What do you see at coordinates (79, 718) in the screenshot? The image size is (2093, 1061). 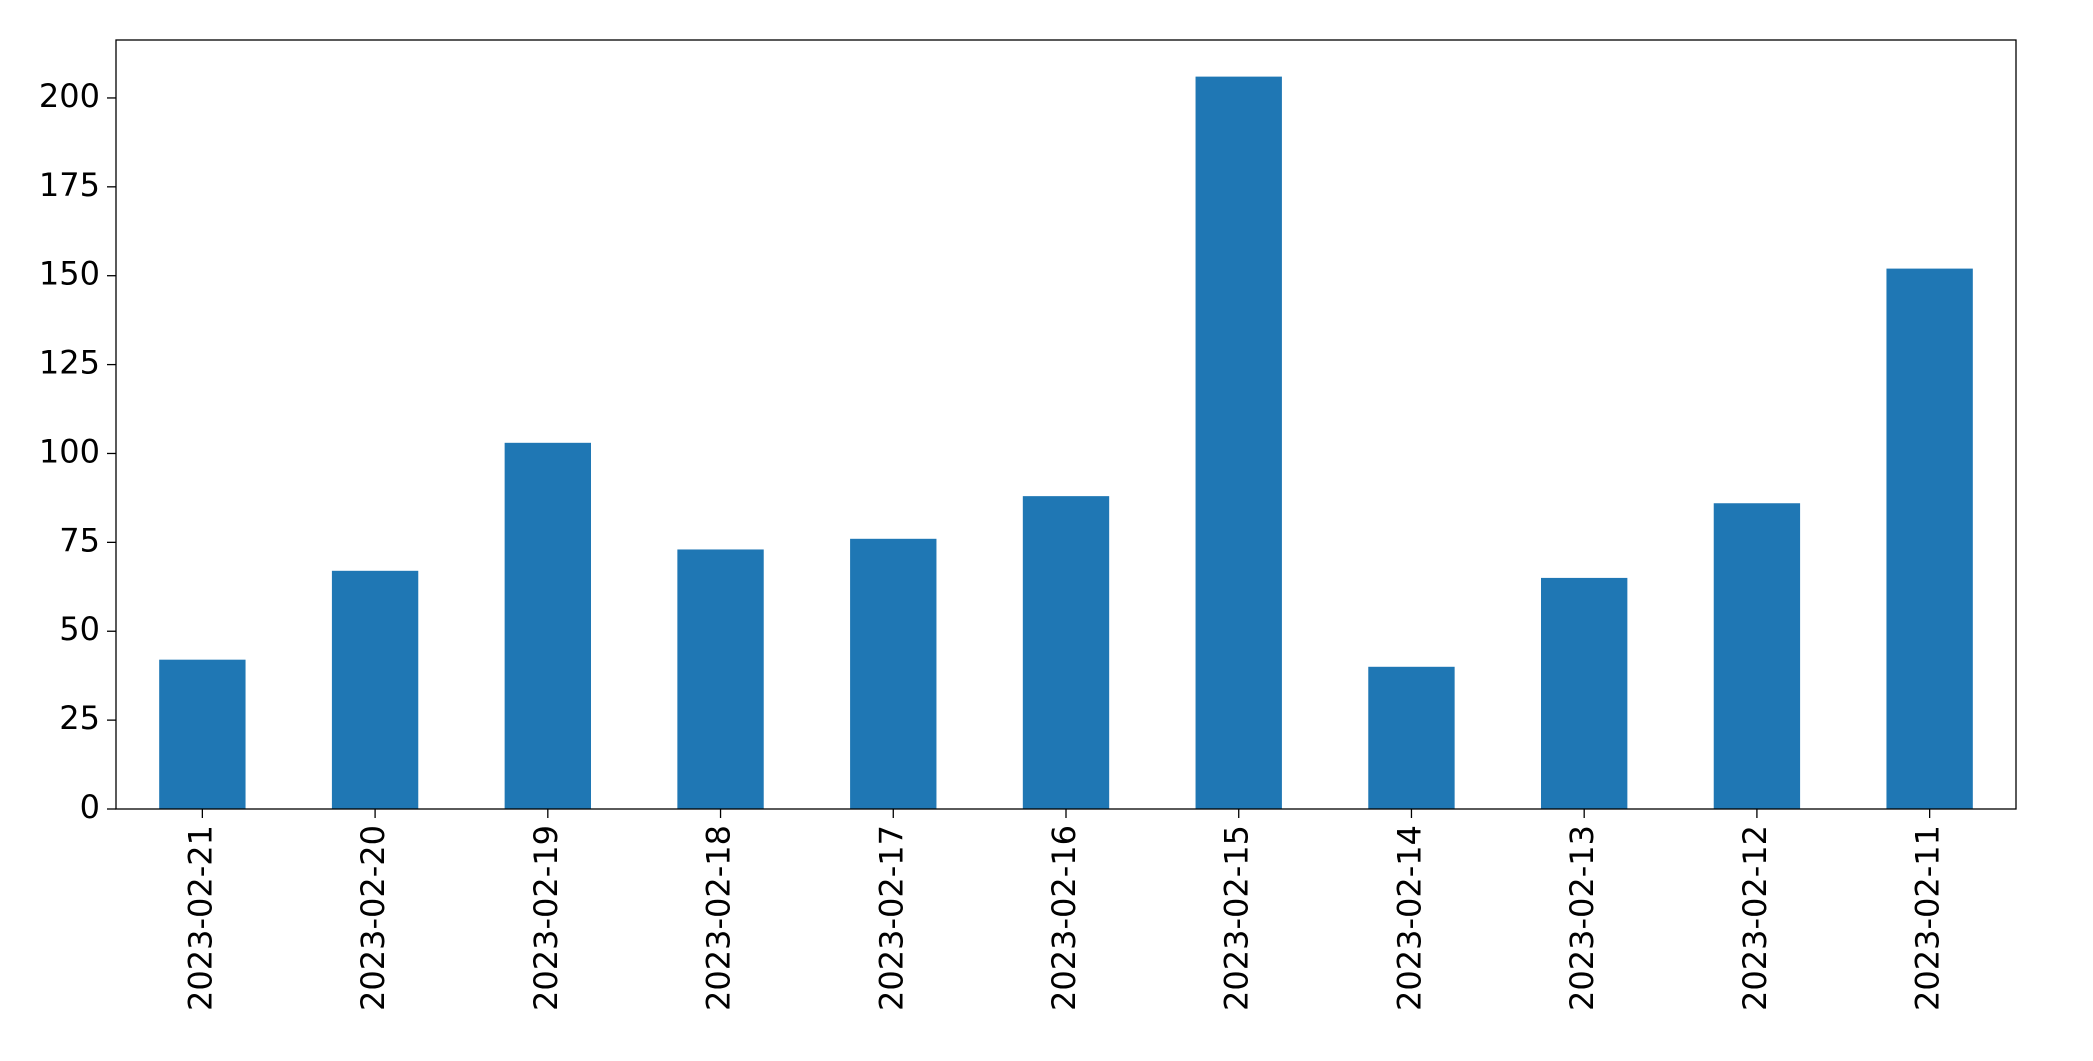 I see `y-tick-label: 25` at bounding box center [79, 718].